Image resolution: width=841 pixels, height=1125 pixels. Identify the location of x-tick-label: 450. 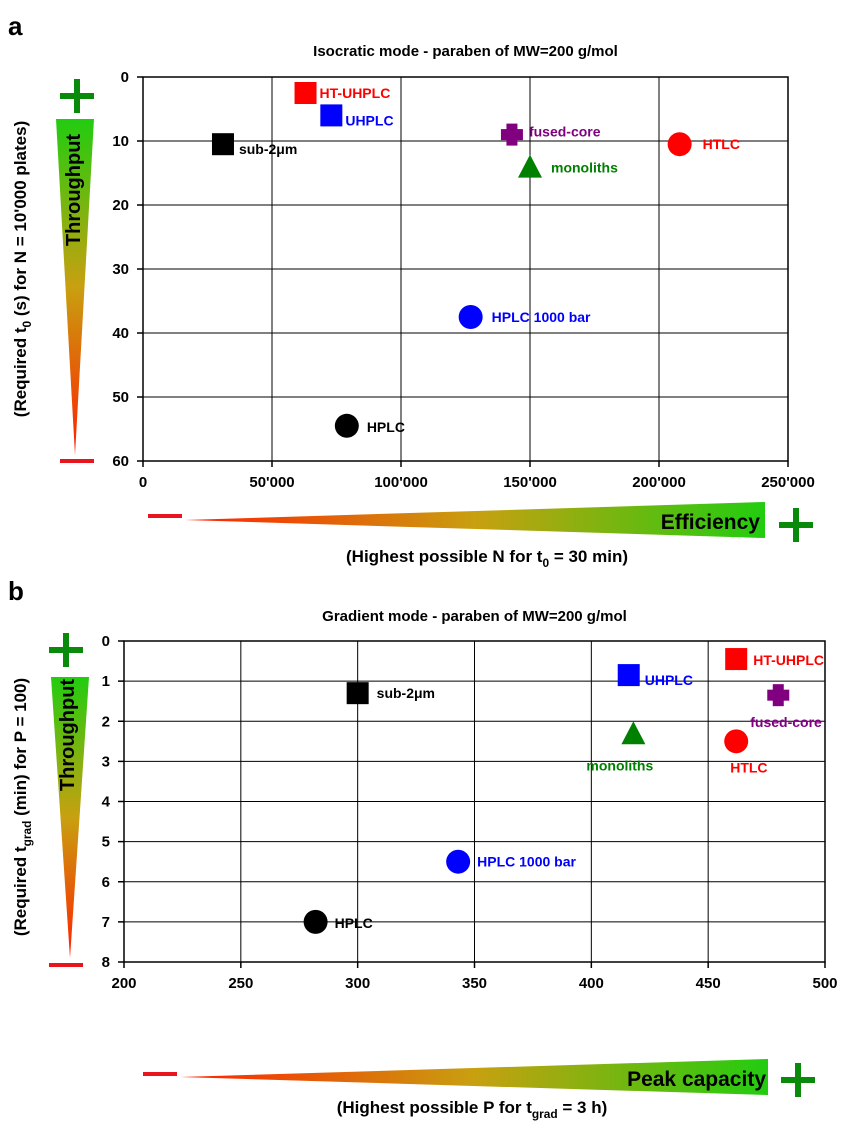
(708, 983).